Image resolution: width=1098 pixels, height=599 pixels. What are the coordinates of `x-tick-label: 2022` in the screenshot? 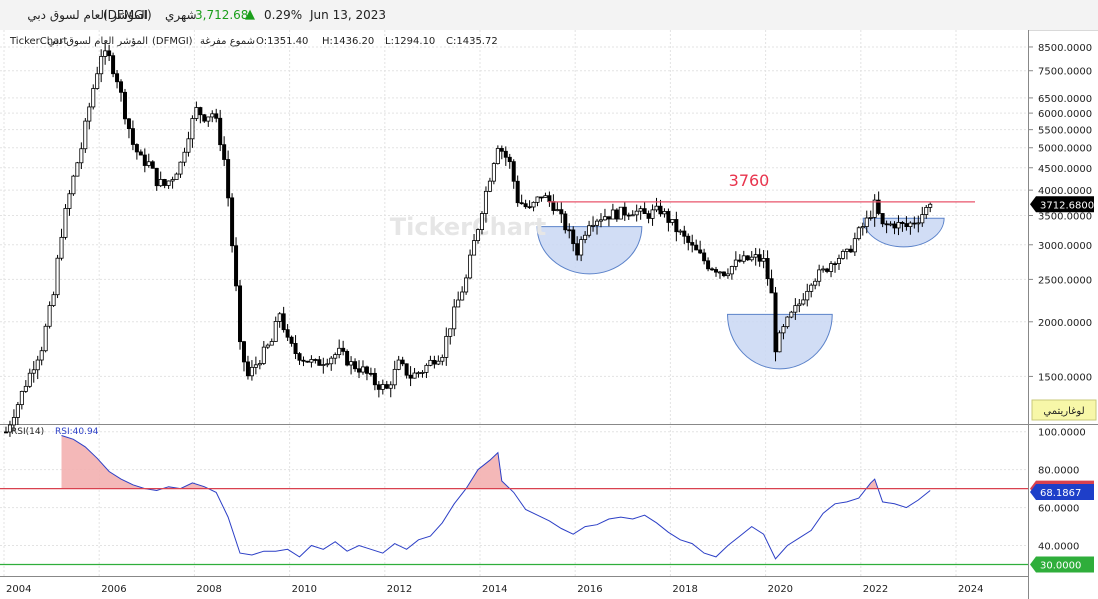 It's located at (875, 589).